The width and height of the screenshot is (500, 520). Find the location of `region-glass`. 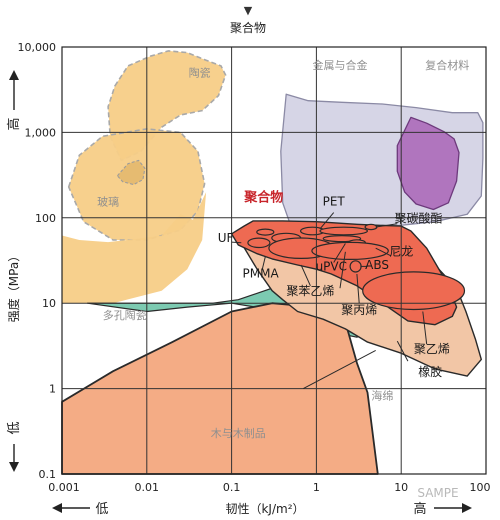

region-glass is located at coordinates (136, 184).